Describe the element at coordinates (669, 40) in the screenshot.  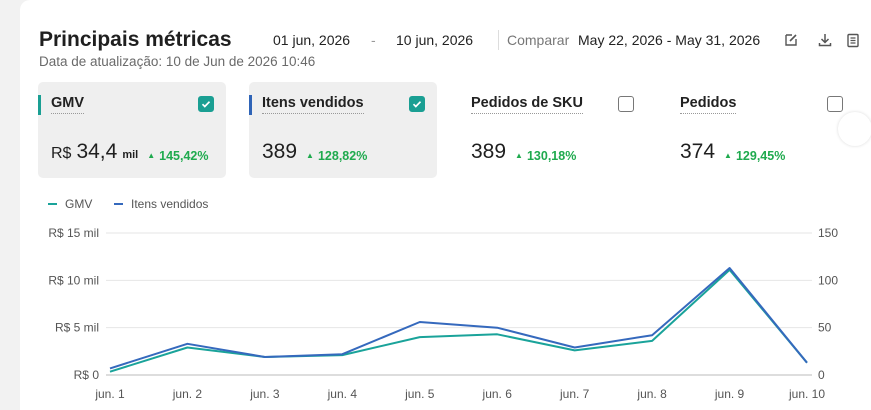
I see `compare-range-field: May 22, 2026 - May 31, 2026` at that location.